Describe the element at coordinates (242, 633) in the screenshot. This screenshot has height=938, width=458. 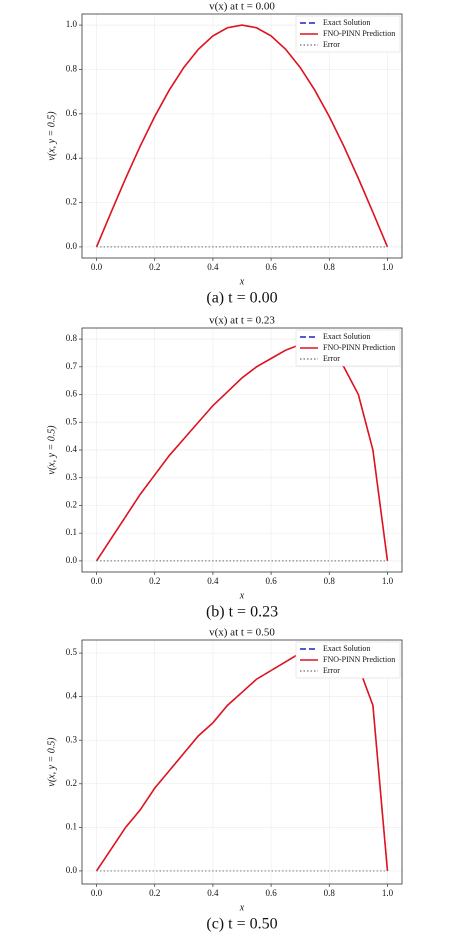
I see `chart-title: v(x) at t = 0.50` at that location.